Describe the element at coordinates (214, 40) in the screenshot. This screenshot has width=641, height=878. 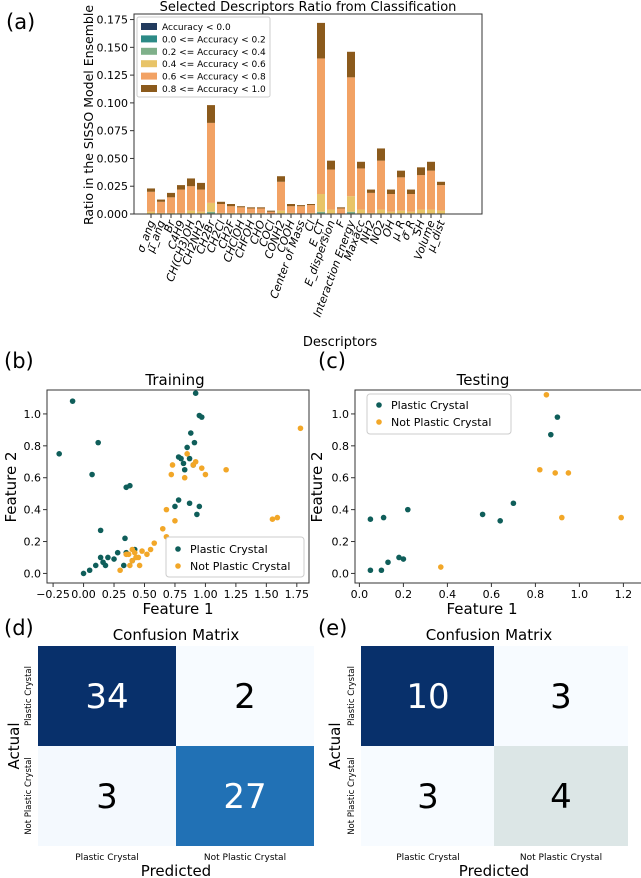
I see `legend-label: 0.0 <= Accuracy < 0.2` at that location.